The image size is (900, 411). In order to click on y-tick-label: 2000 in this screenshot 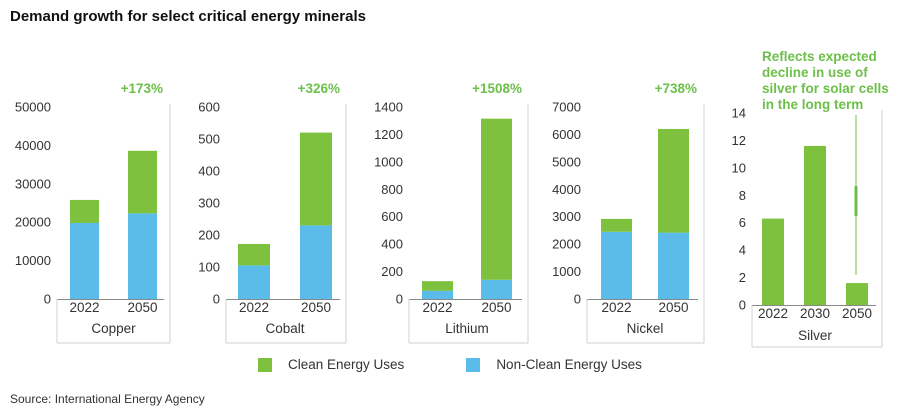, I will do `click(566, 244)`.